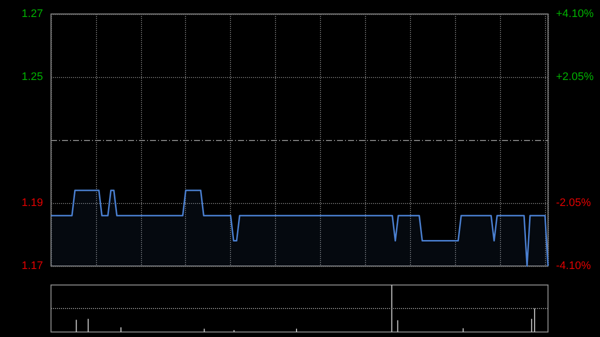 This screenshot has width=600, height=337. I want to click on y-tick-label: 1.19, so click(32, 203).